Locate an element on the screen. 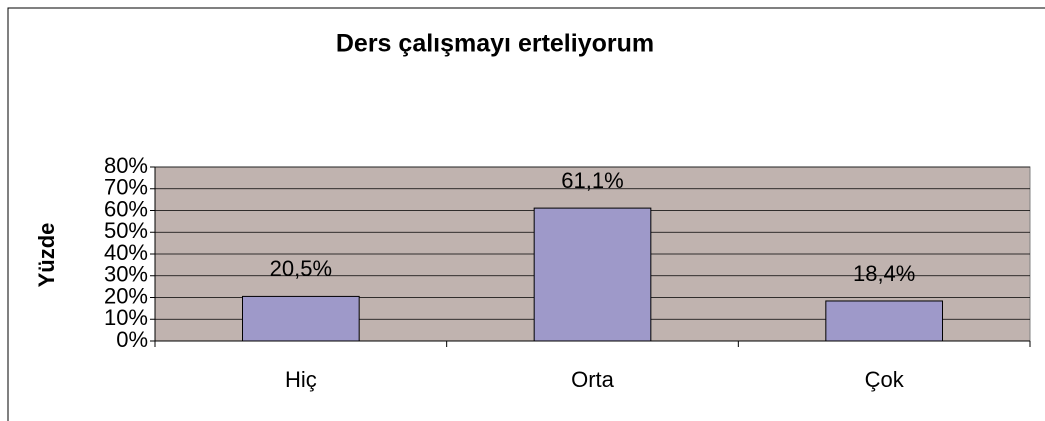  y-tick-label: 70% is located at coordinates (126, 187).